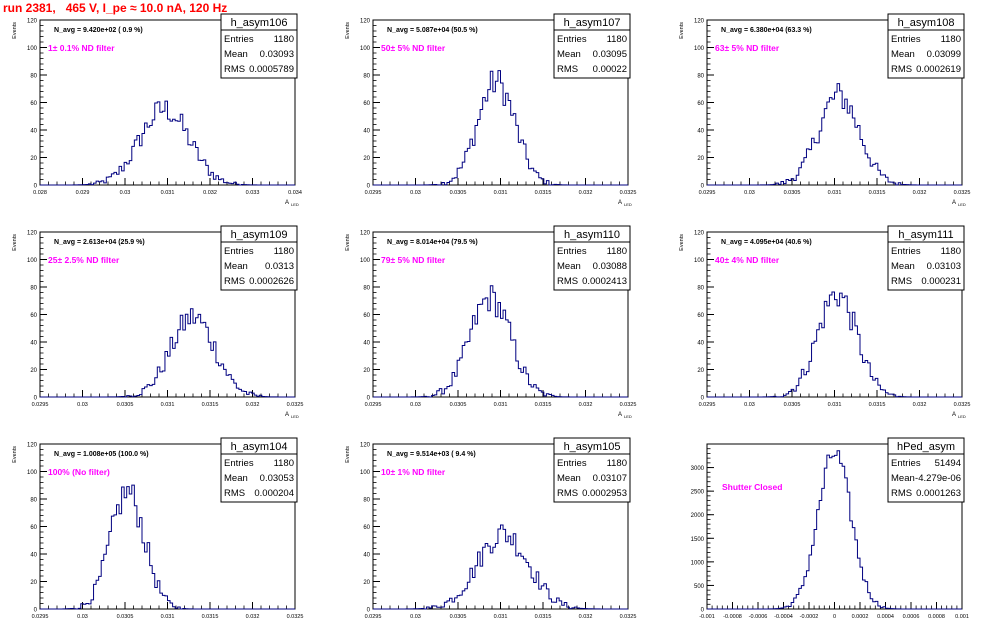 The image size is (996, 622). I want to click on stats-title: h_asym110, so click(592, 235).